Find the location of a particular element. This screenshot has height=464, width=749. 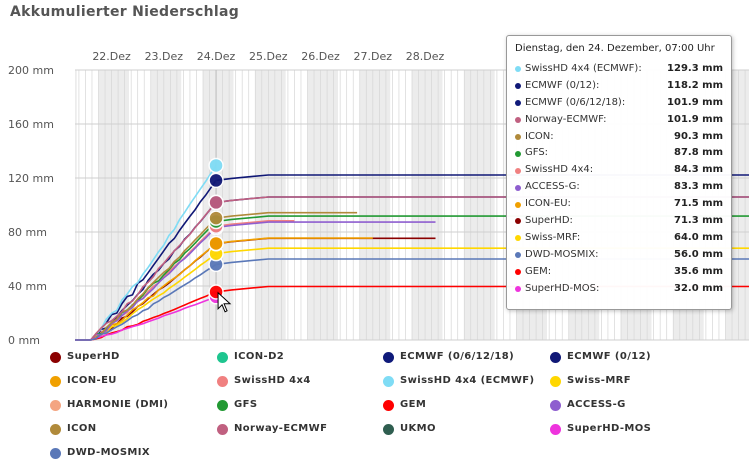

legend-item: GFS is located at coordinates (237, 405).